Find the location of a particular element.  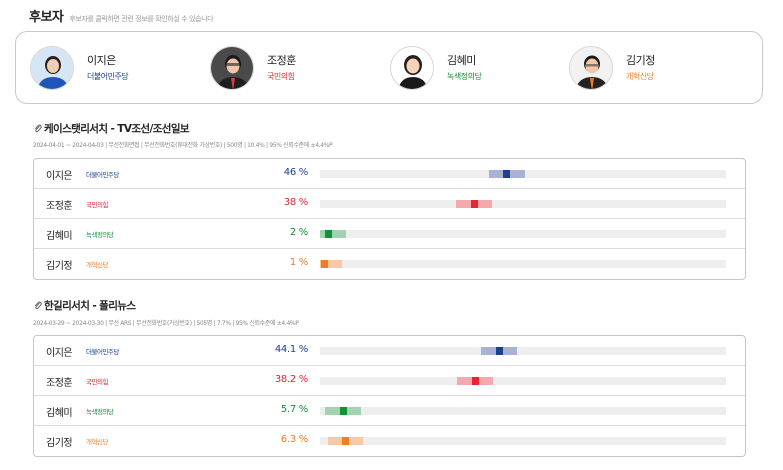

poll-title-text: 케이스탯리서치 - TV조선/조선일보 is located at coordinates (117, 129).